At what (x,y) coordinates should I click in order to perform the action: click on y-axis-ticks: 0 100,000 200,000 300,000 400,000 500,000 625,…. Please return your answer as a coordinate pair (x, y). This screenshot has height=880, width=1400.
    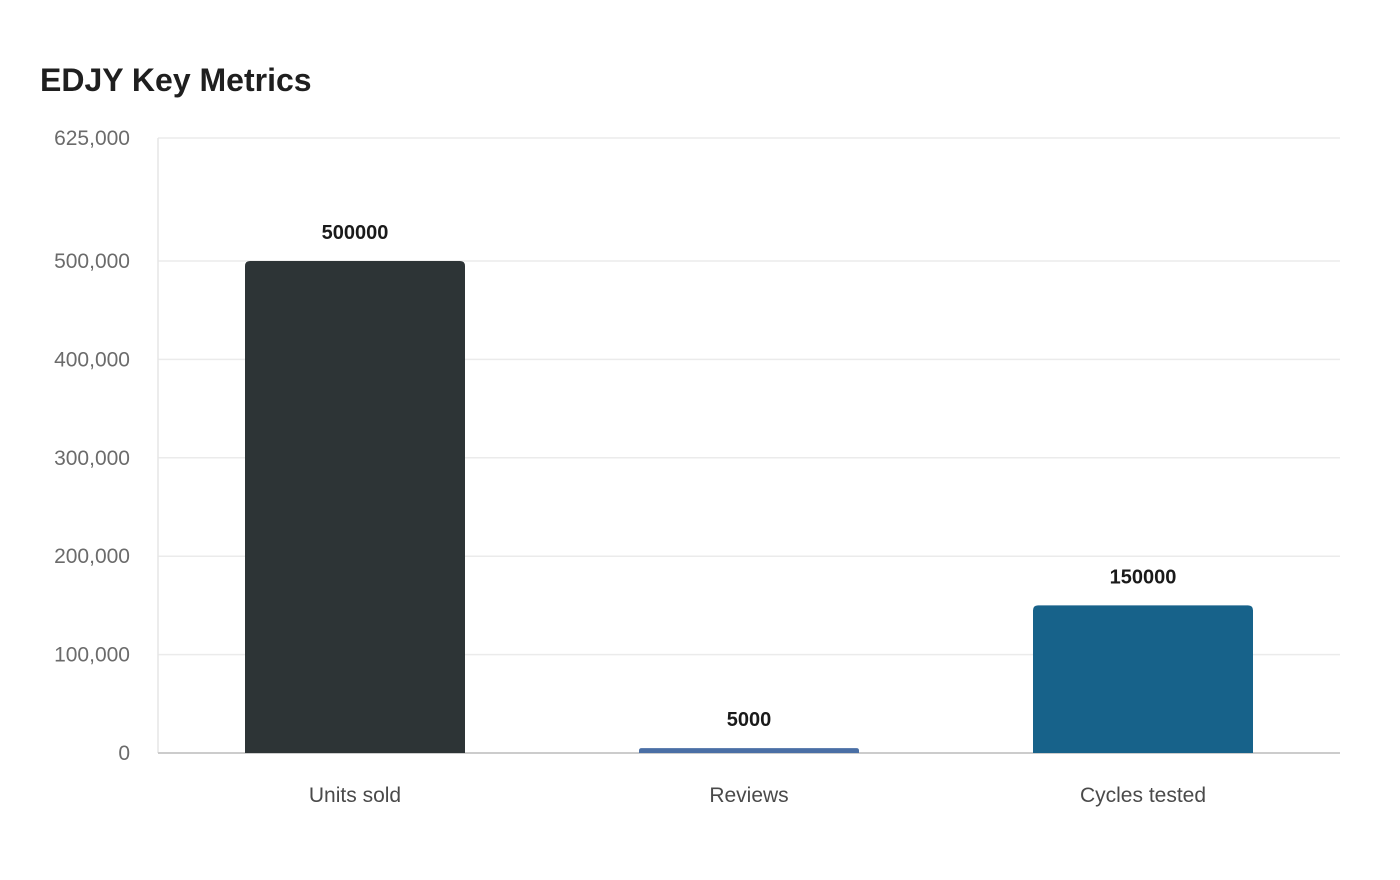
    Looking at the image, I should click on (92, 446).